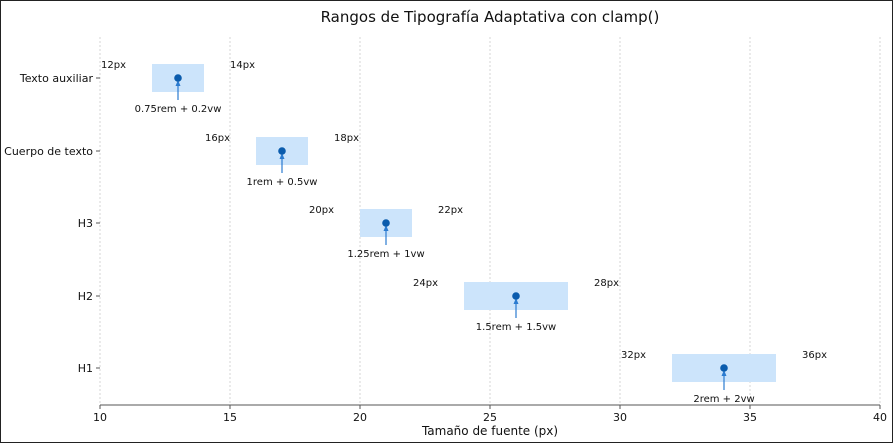 This screenshot has height=444, width=893. I want to click on max-label: 36px, so click(814, 355).